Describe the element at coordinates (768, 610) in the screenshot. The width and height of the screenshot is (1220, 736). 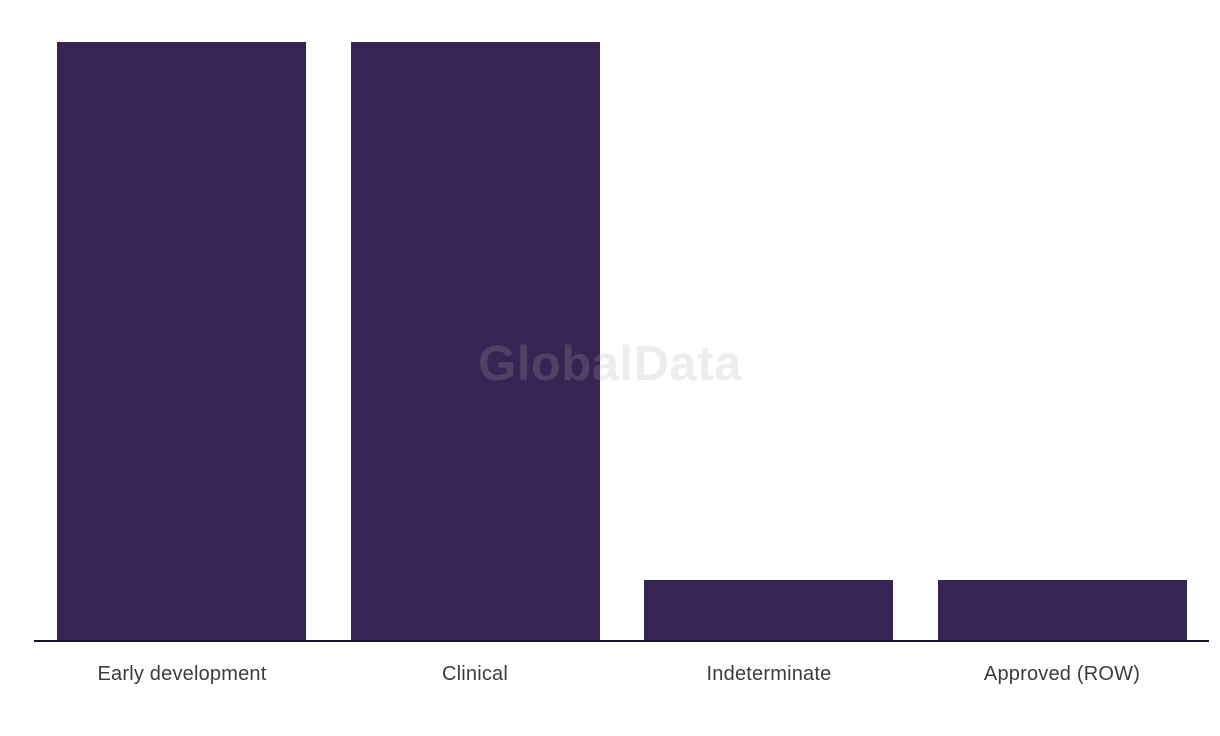
I see `bar-indeterminate` at that location.